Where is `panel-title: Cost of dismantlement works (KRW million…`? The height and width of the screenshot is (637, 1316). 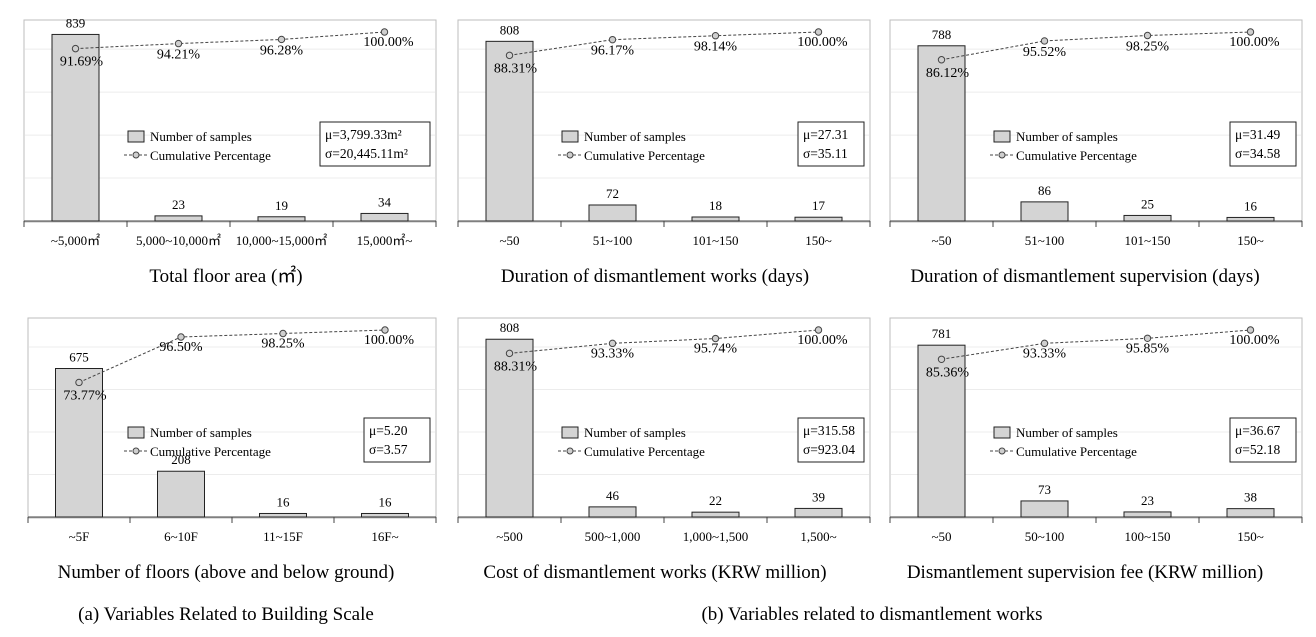 panel-title: Cost of dismantlement works (KRW million… is located at coordinates (654, 572).